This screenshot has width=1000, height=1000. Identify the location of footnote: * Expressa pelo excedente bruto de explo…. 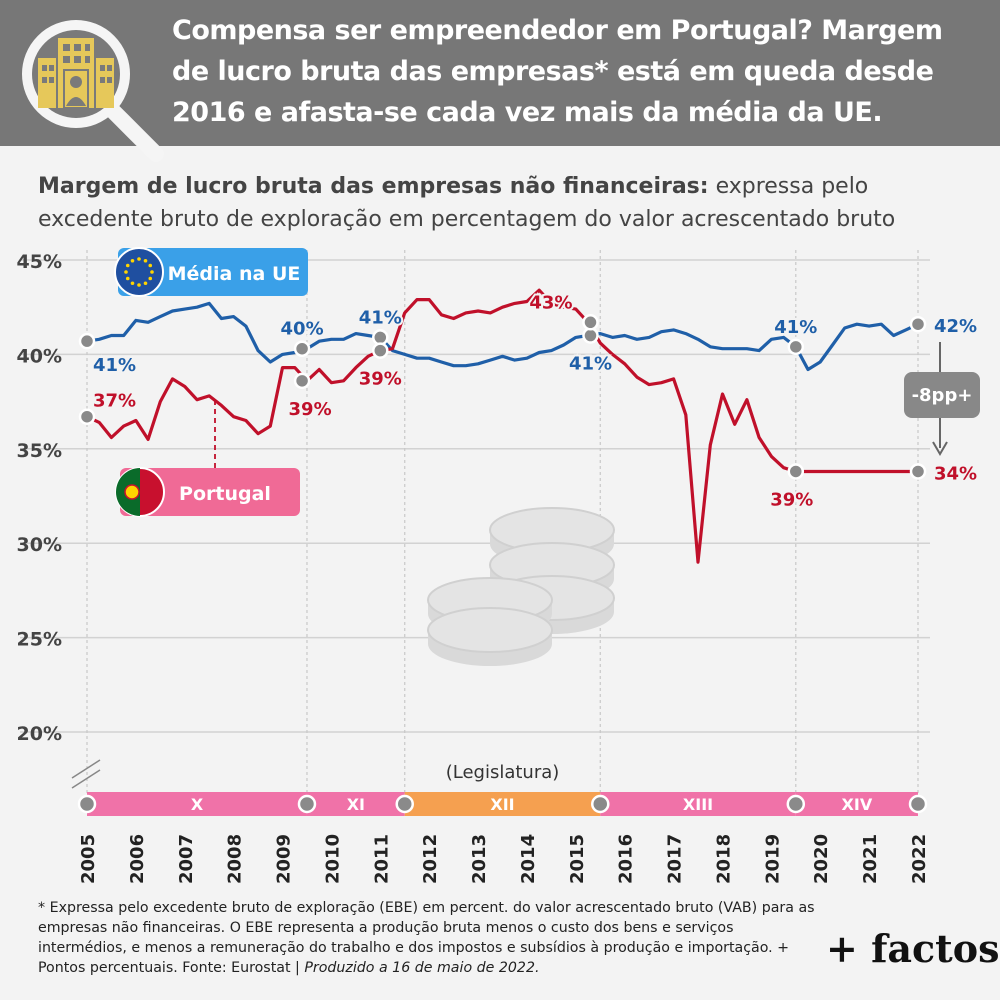
(428, 938).